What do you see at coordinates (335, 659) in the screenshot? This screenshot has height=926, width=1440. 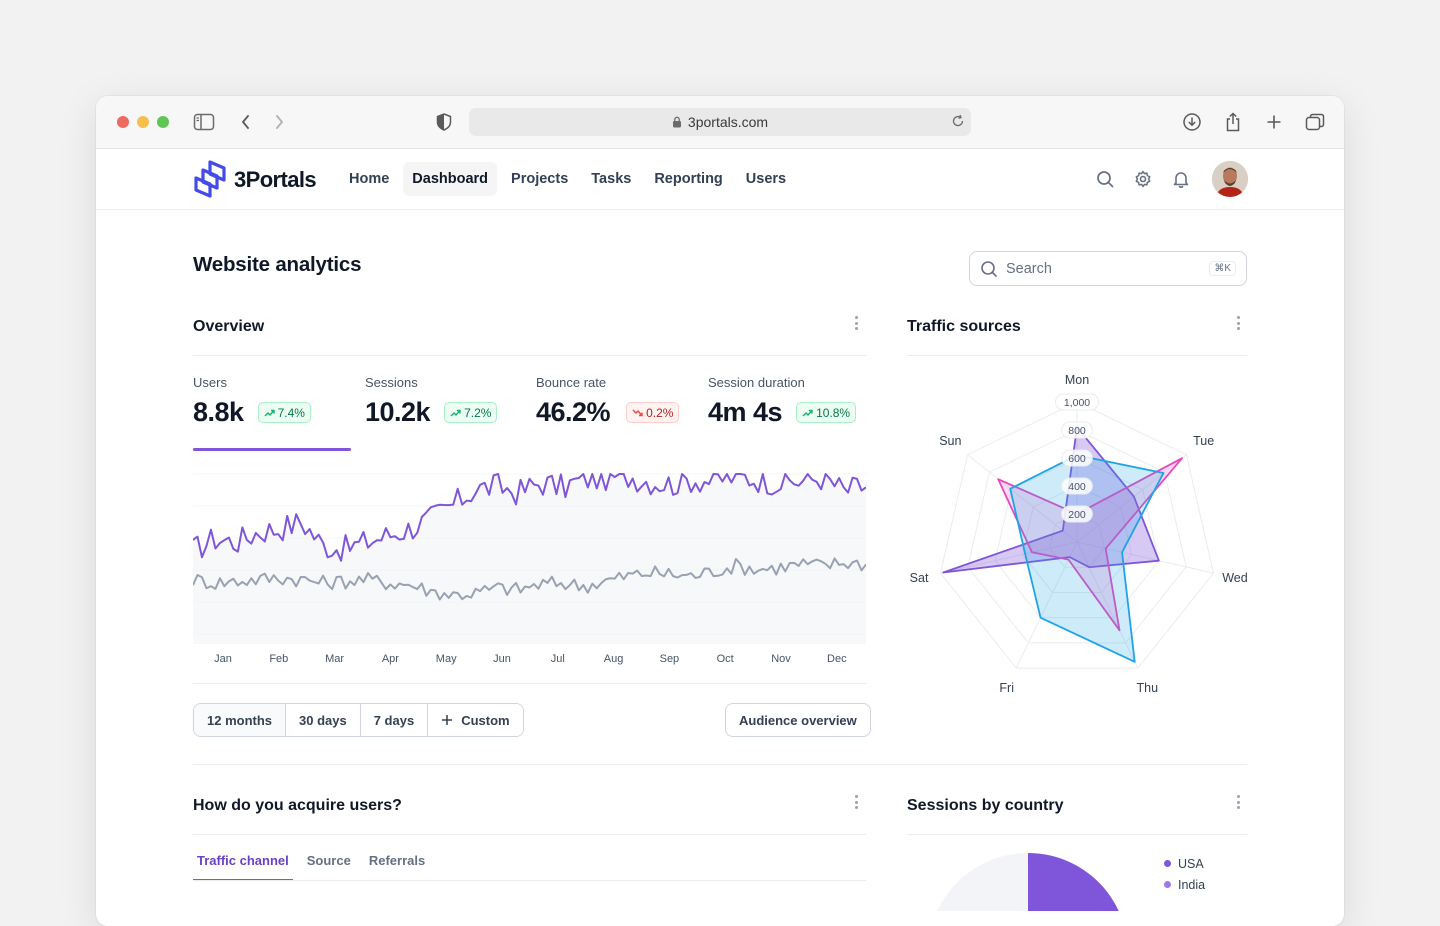 I see `x-tick-label: Mar` at bounding box center [335, 659].